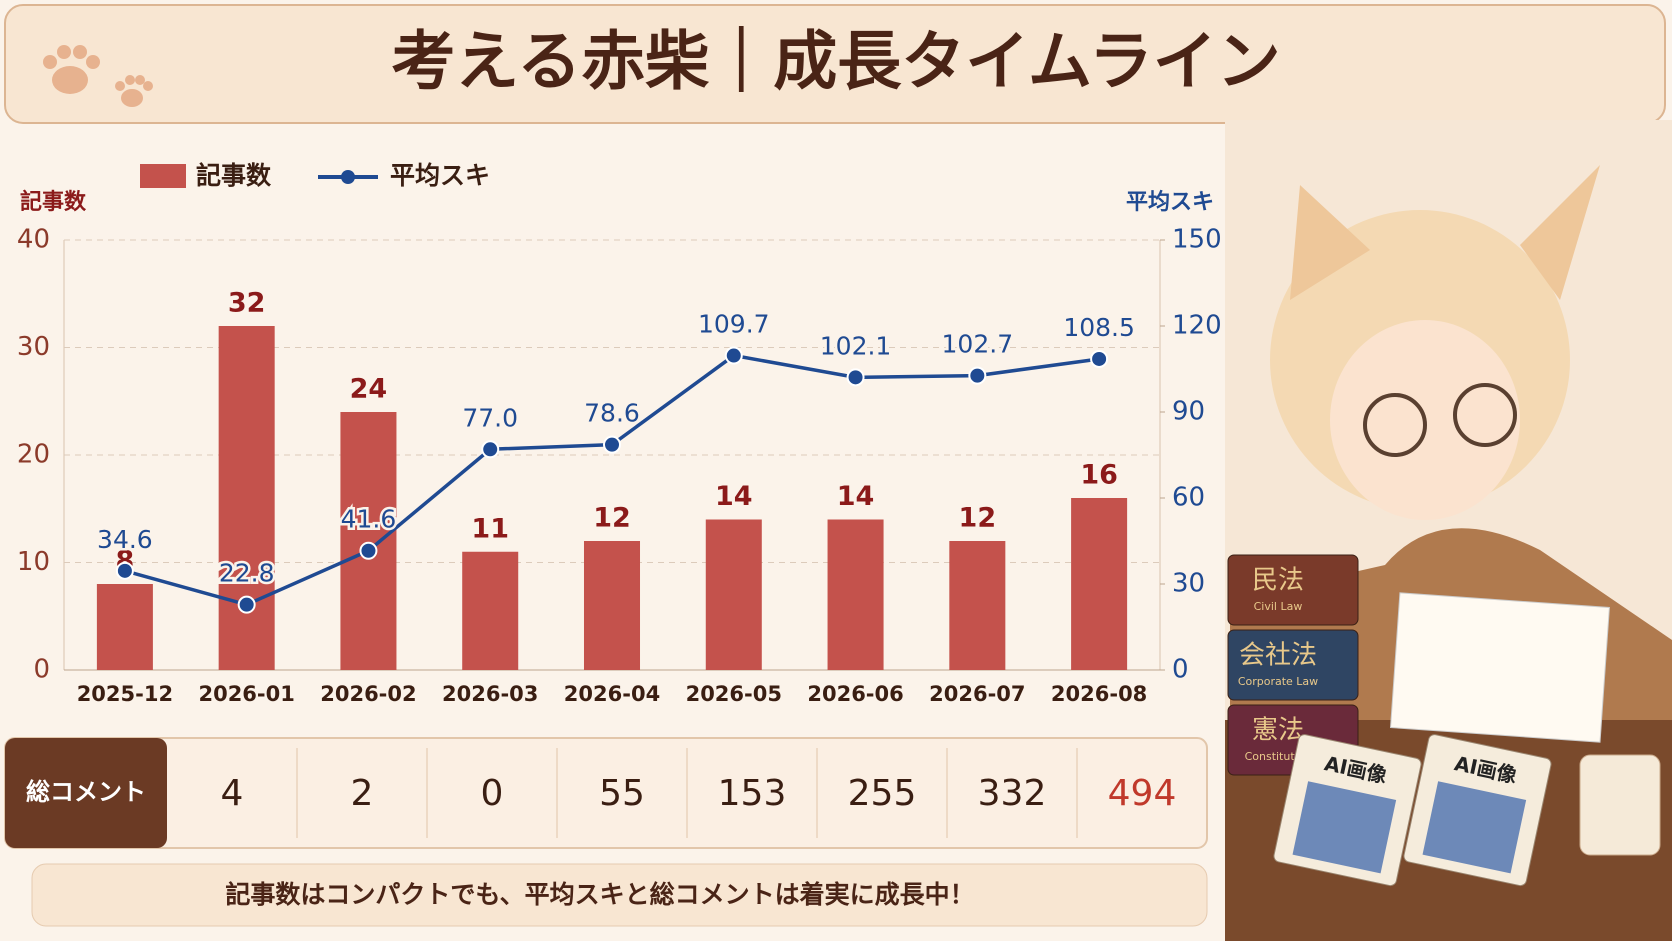 This screenshot has height=941, width=1672. What do you see at coordinates (978, 344) in the screenshot?
I see `line-value-label: 102.7` at bounding box center [978, 344].